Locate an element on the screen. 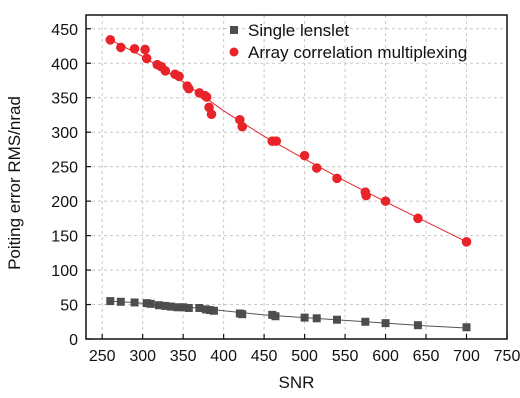  y-tick-label: 450 is located at coordinates (64, 30).